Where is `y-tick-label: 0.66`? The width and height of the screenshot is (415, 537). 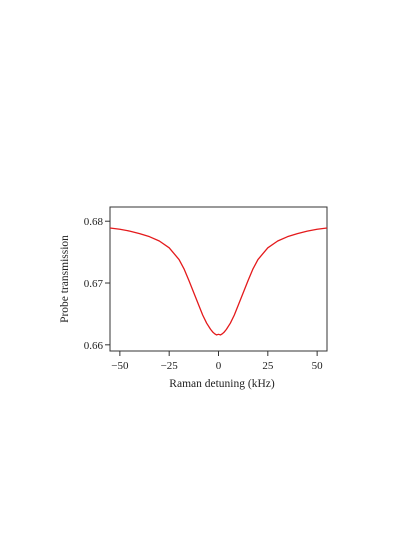
y-tick-label: 0.66 is located at coordinates (94, 346).